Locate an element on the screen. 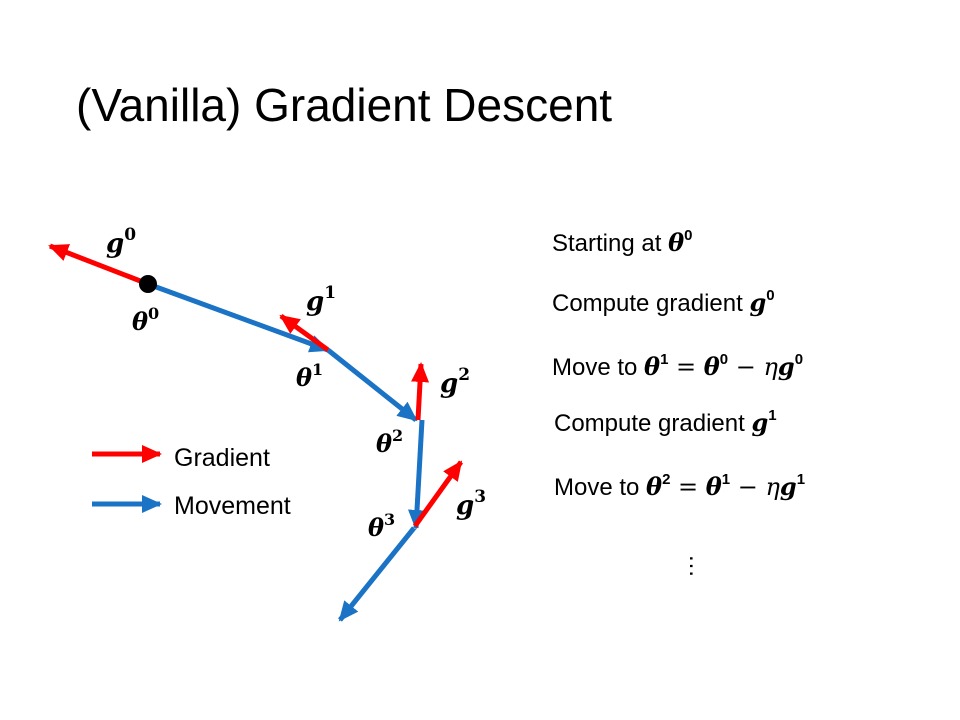  label-g3: g3 is located at coordinates (471, 504).